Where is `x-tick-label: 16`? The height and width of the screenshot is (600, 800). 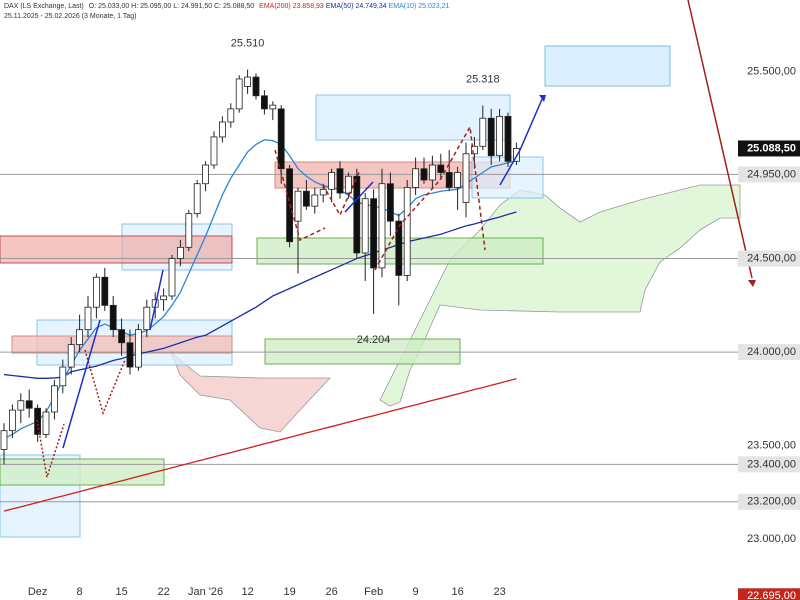 x-tick-label: 16 is located at coordinates (457, 592).